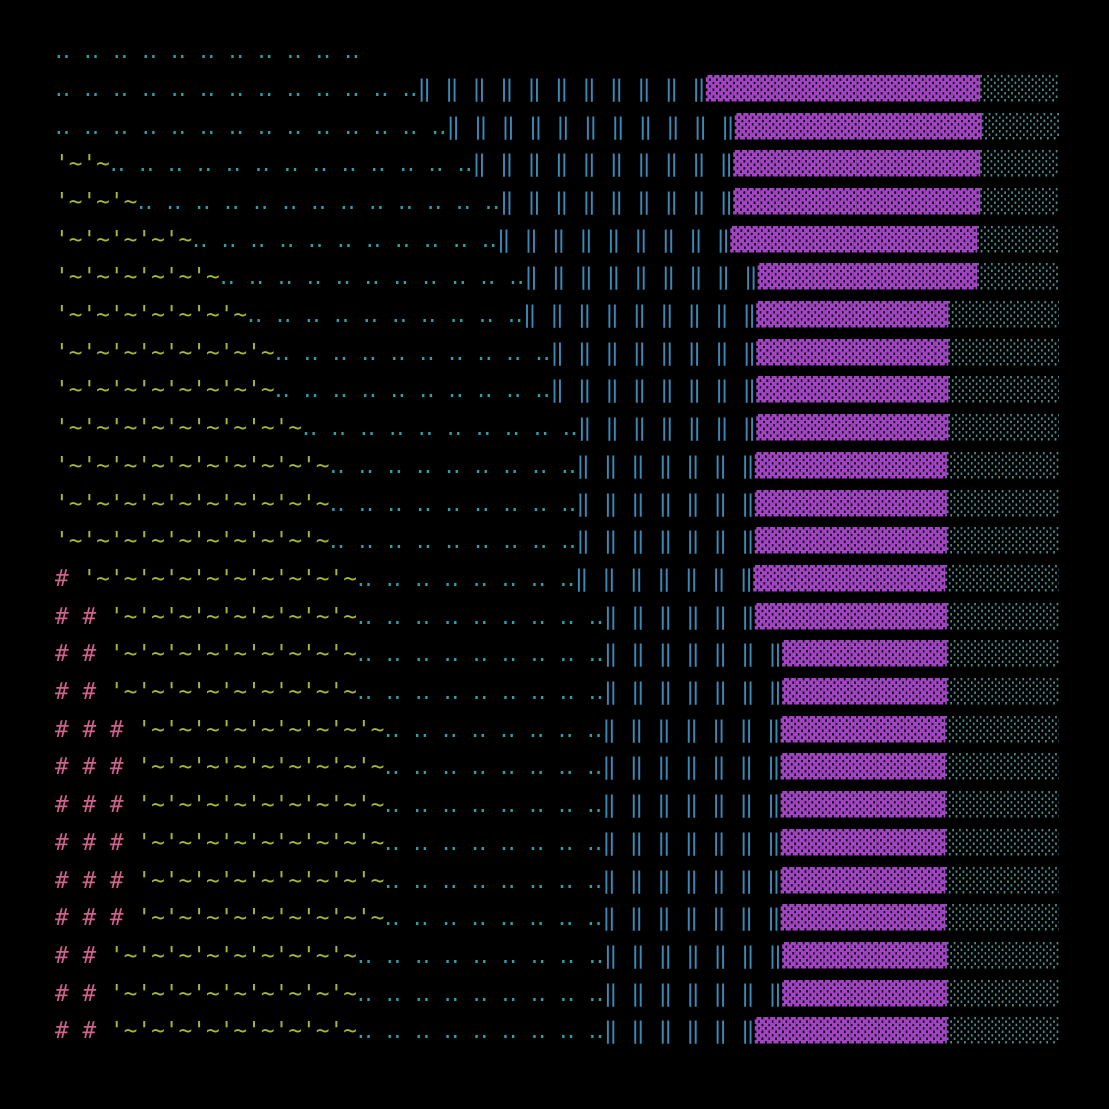  Describe the element at coordinates (843, 88) in the screenshot. I see `blocks-segment: ▓▓▓▓▓▓▓▓▓▓▓▓▓▓▓▓▓▓▓▓` at that location.